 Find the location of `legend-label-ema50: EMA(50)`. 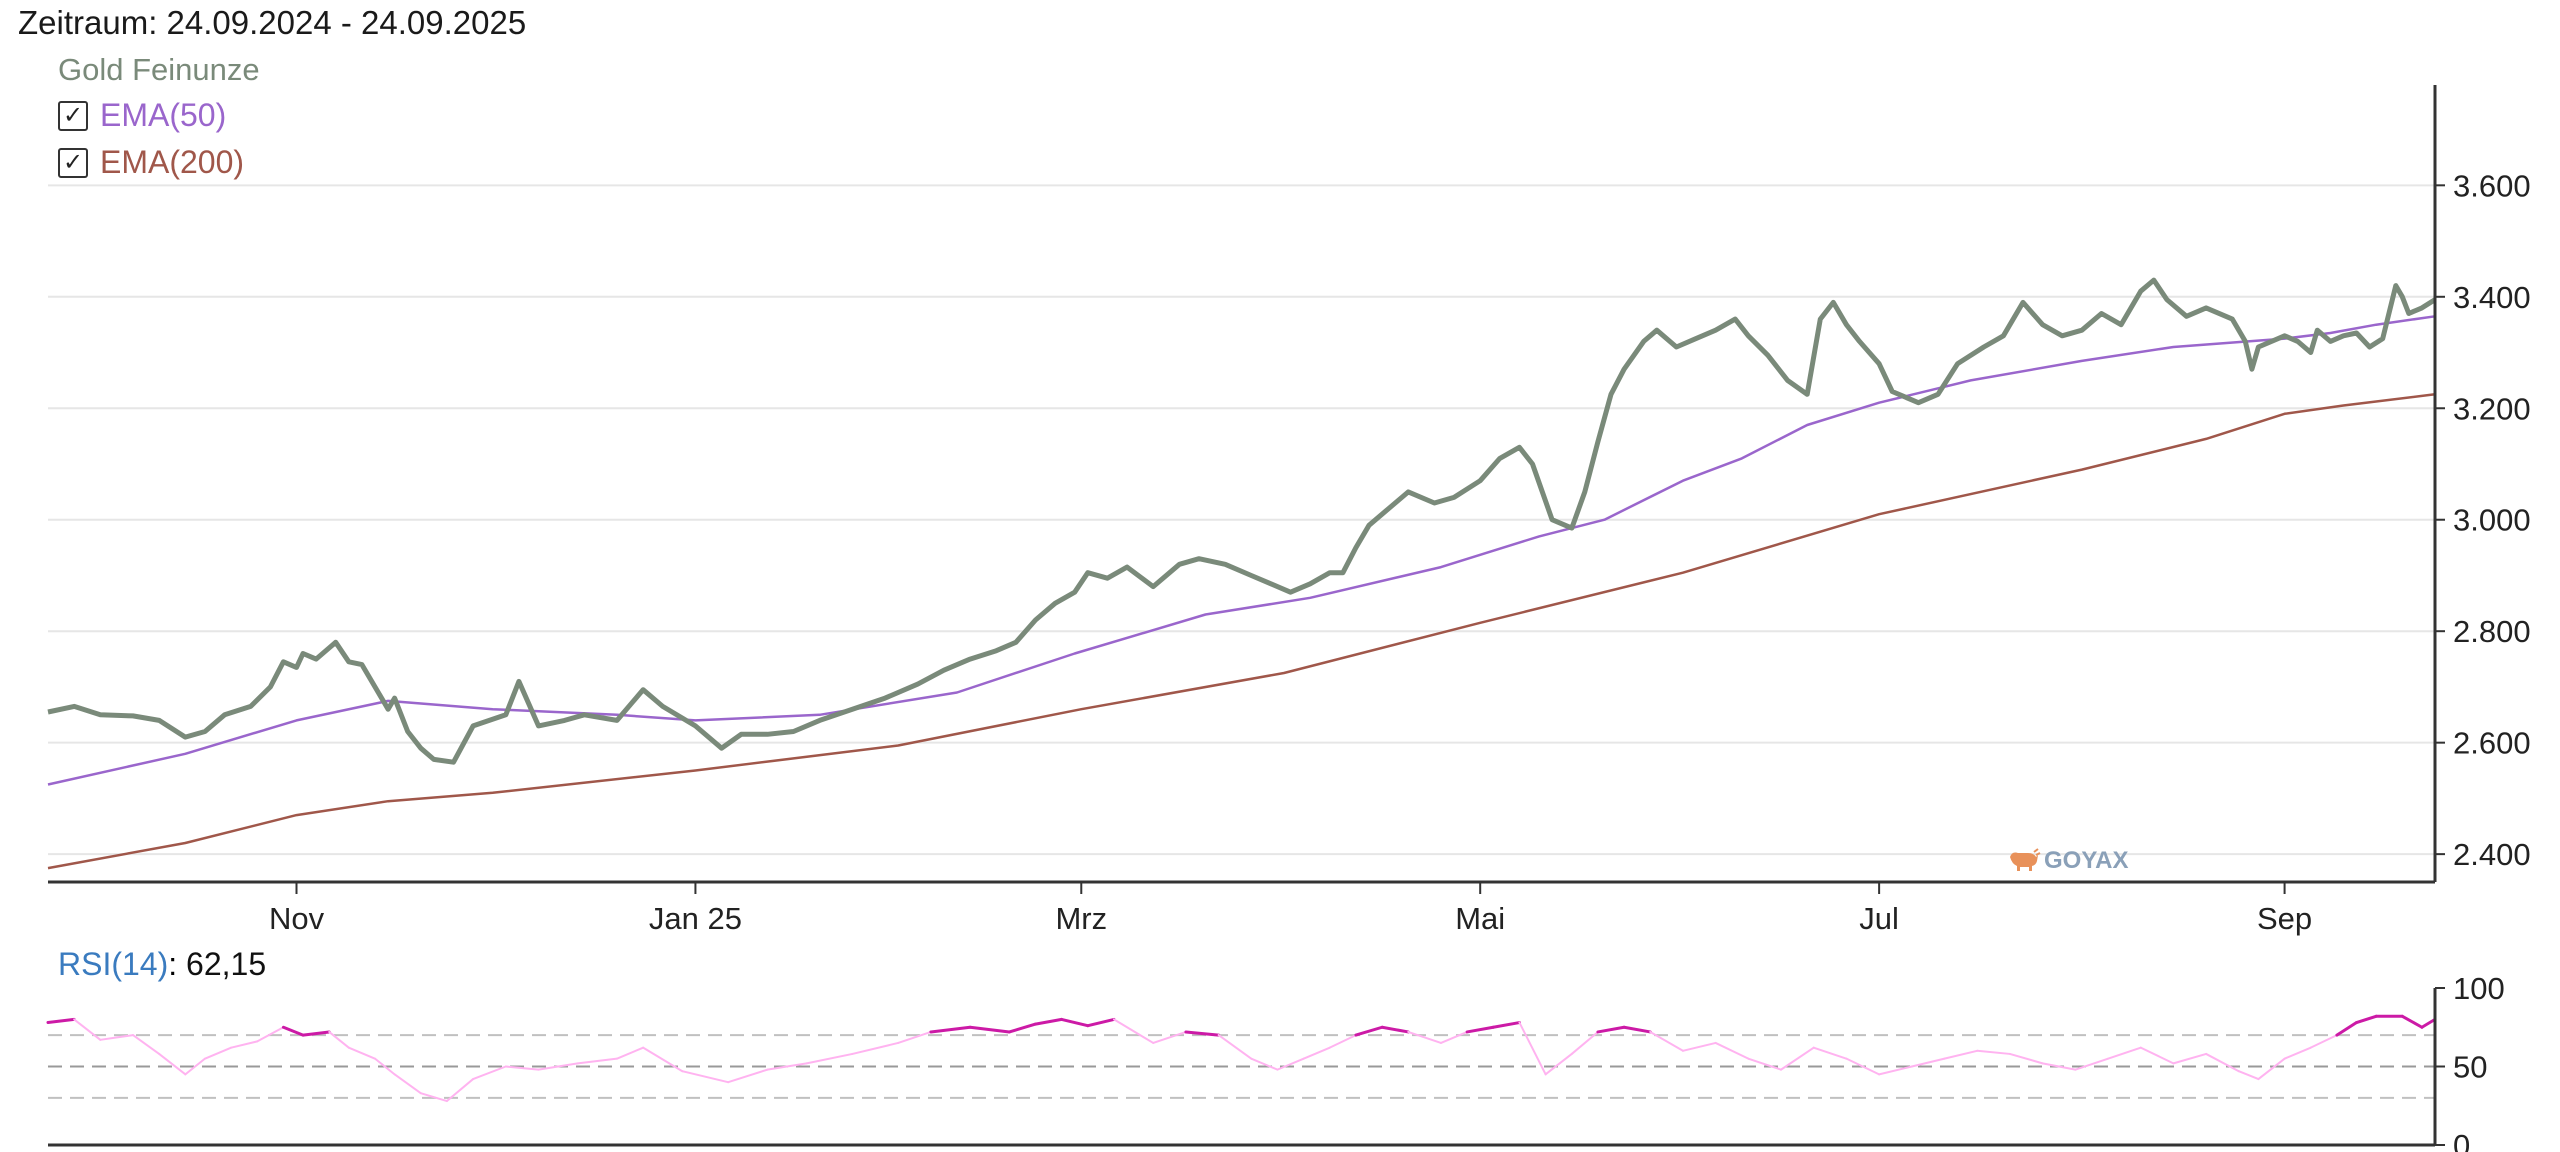

legend-label-ema50: EMA(50) is located at coordinates (163, 115).